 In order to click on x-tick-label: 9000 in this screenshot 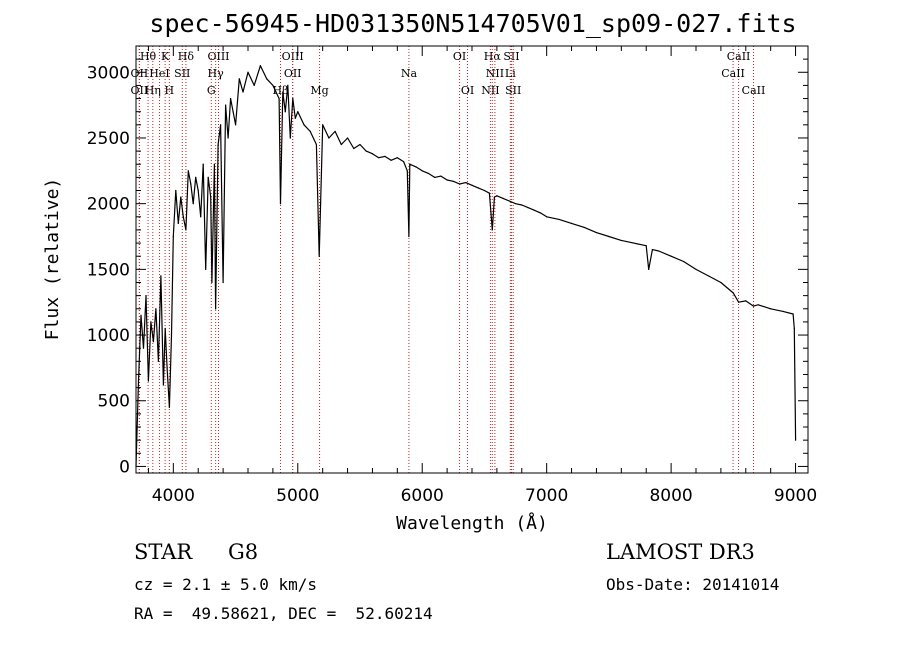, I will do `click(795, 496)`.